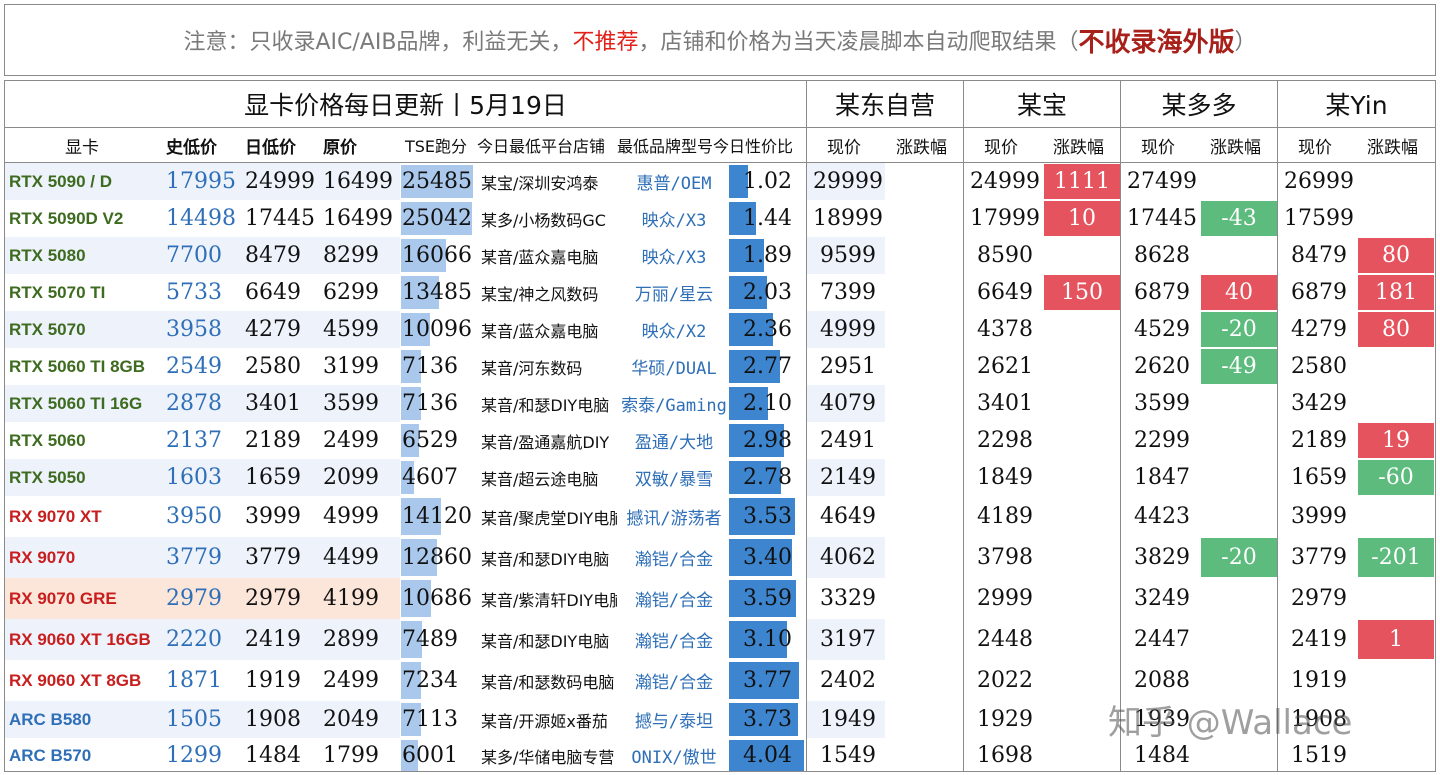 The height and width of the screenshot is (775, 1440). I want to click on header-brand: 最低品牌型号, so click(665, 146).